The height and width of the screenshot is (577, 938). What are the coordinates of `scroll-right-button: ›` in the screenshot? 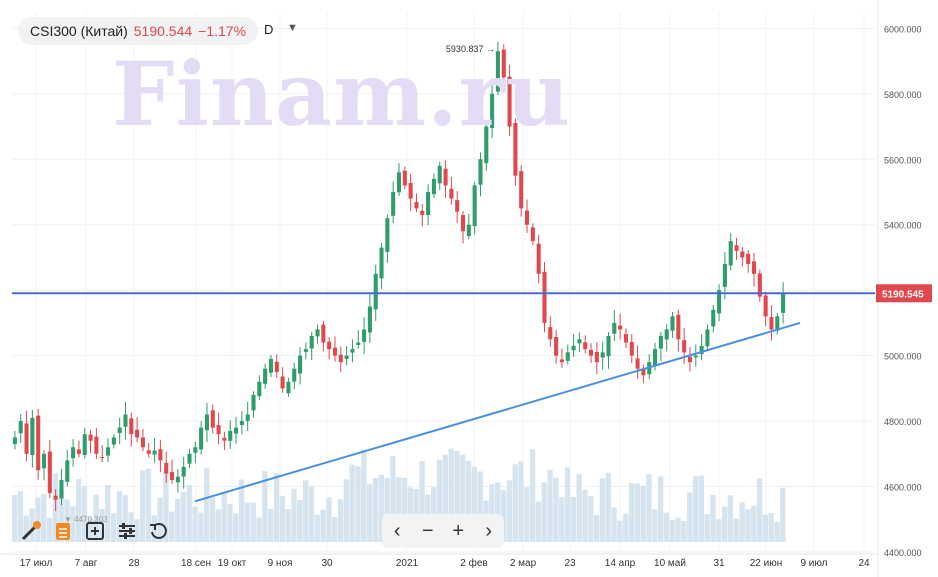 It's located at (489, 531).